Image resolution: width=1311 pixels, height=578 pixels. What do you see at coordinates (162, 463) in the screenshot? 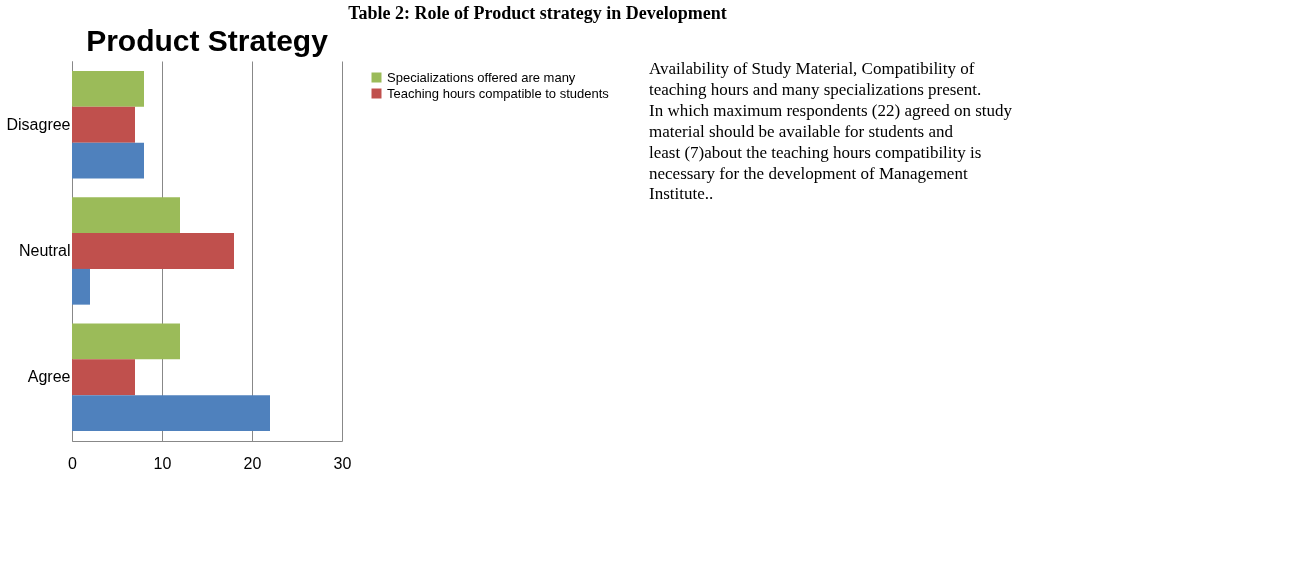
I see `x-tick-label: 10` at bounding box center [162, 463].